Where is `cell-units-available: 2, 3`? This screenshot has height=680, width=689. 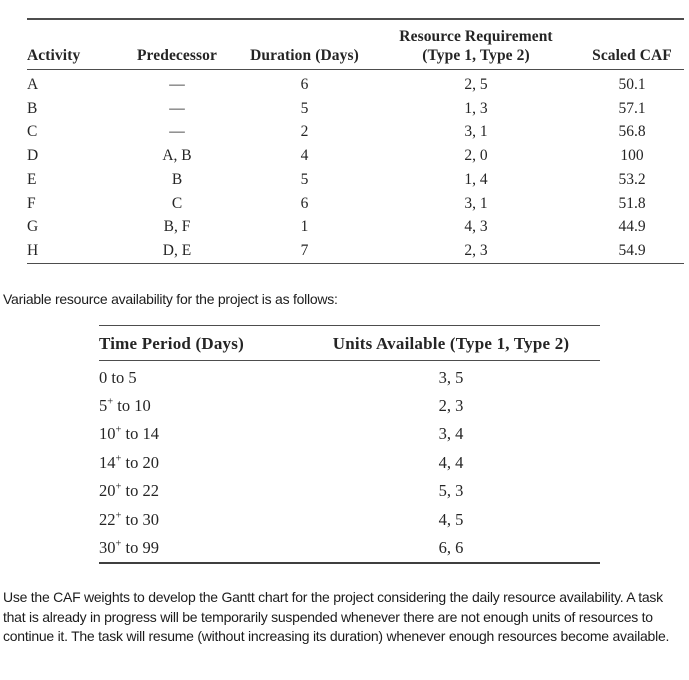
cell-units-available: 2, 3 is located at coordinates (451, 406).